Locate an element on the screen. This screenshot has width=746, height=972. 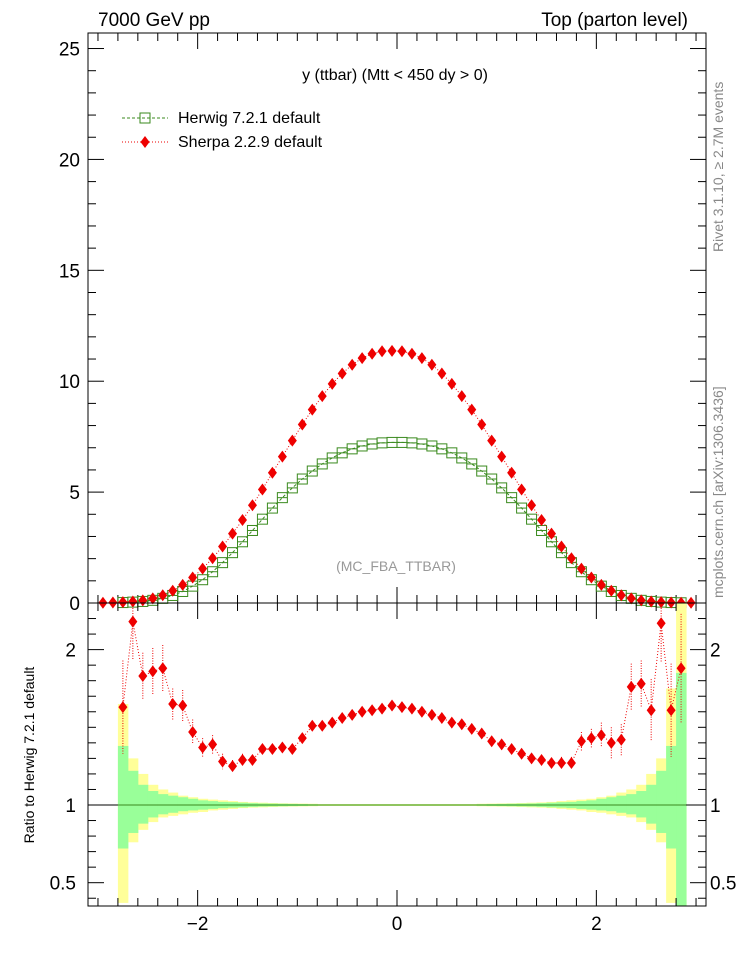
x-tick-label: 2 is located at coordinates (596, 924).